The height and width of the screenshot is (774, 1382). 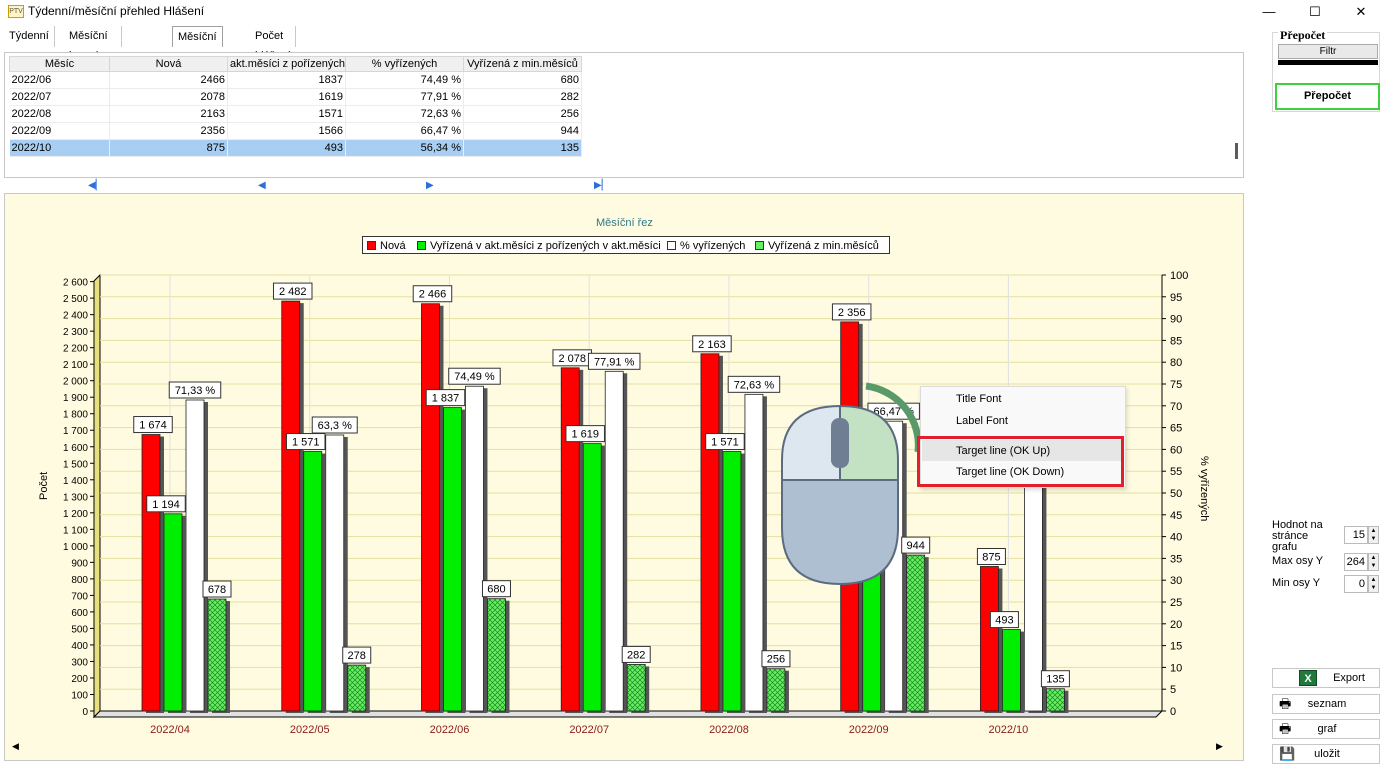 I want to click on table-row: 2022/08 2163 1571 72,63 % 256, so click(x=295, y=114).